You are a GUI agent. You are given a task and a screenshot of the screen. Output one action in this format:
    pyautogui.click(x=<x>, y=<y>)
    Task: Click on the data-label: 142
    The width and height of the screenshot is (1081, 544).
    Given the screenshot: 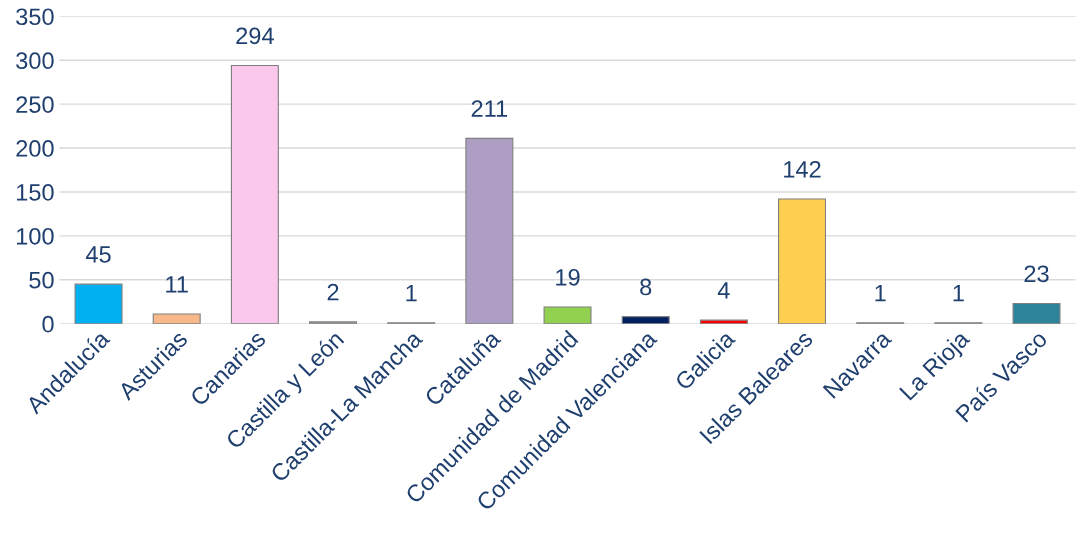 What is the action you would take?
    pyautogui.click(x=802, y=169)
    